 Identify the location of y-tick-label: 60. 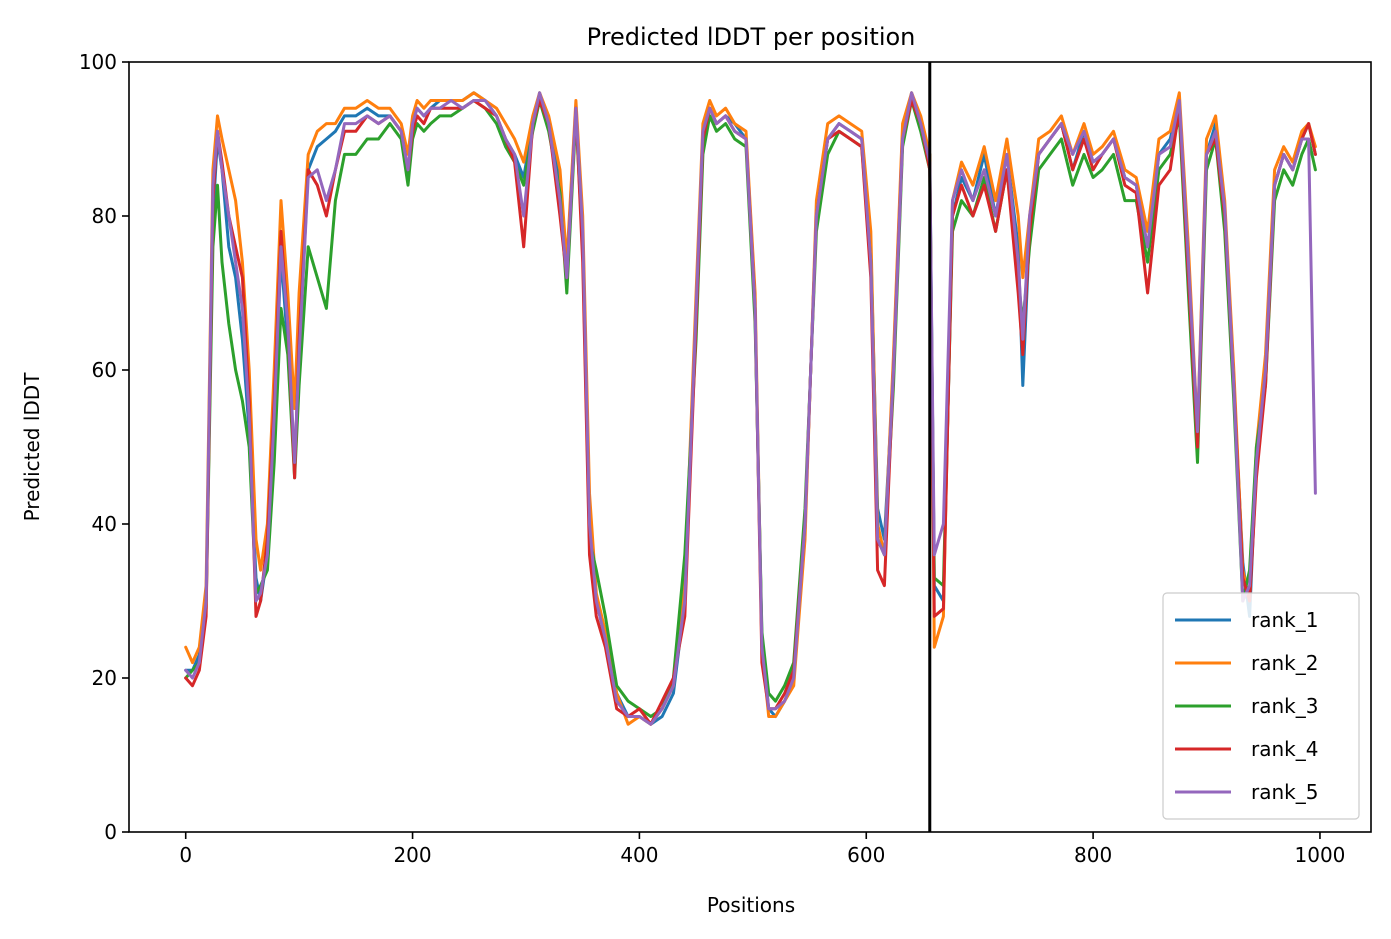
(104, 370).